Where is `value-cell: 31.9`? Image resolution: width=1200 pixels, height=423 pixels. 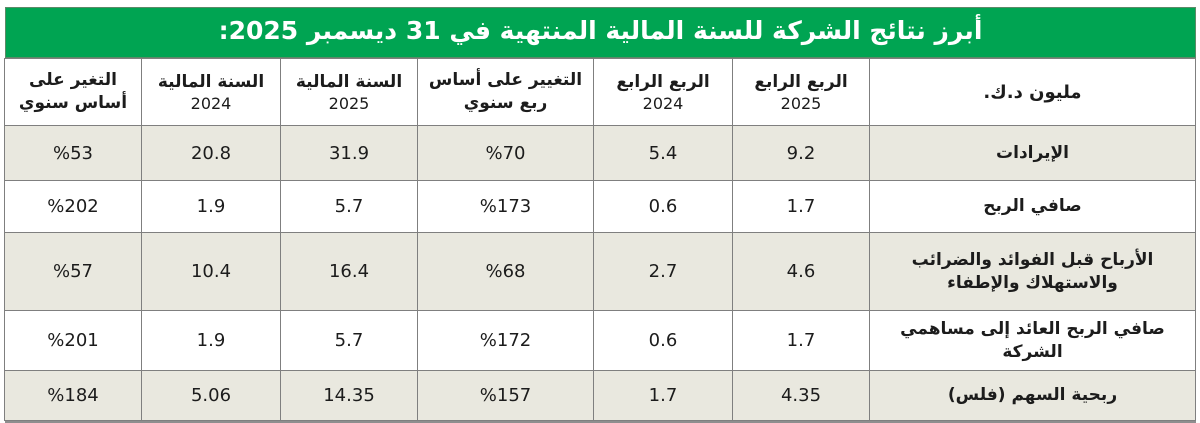 value-cell: 31.9 is located at coordinates (349, 153).